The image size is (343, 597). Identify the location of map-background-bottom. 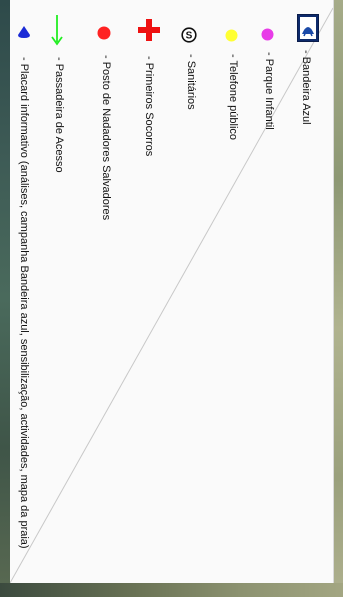
(171, 590).